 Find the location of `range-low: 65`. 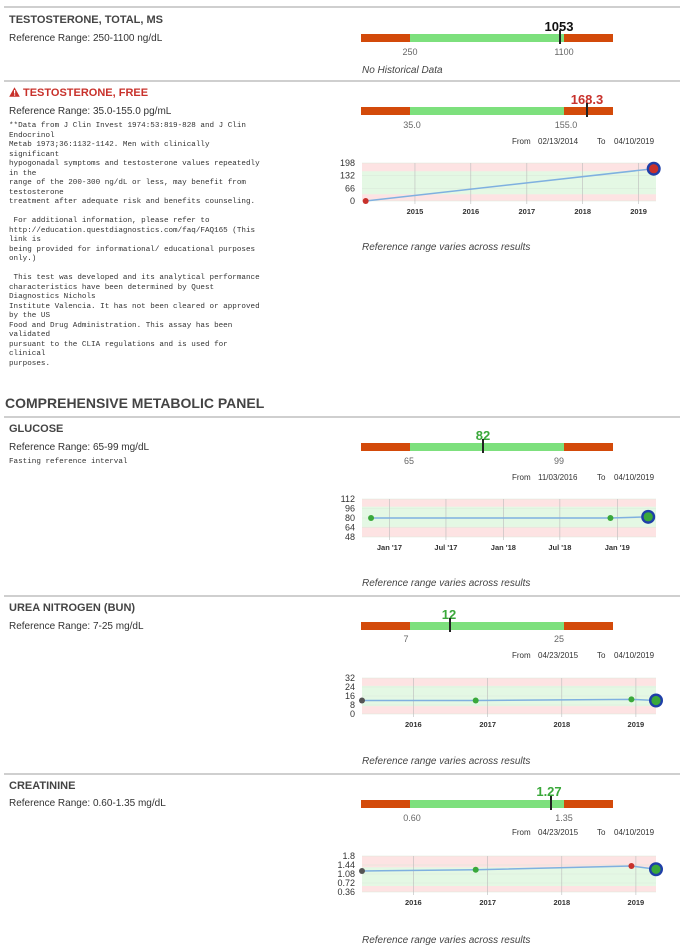

range-low: 65 is located at coordinates (408, 461).